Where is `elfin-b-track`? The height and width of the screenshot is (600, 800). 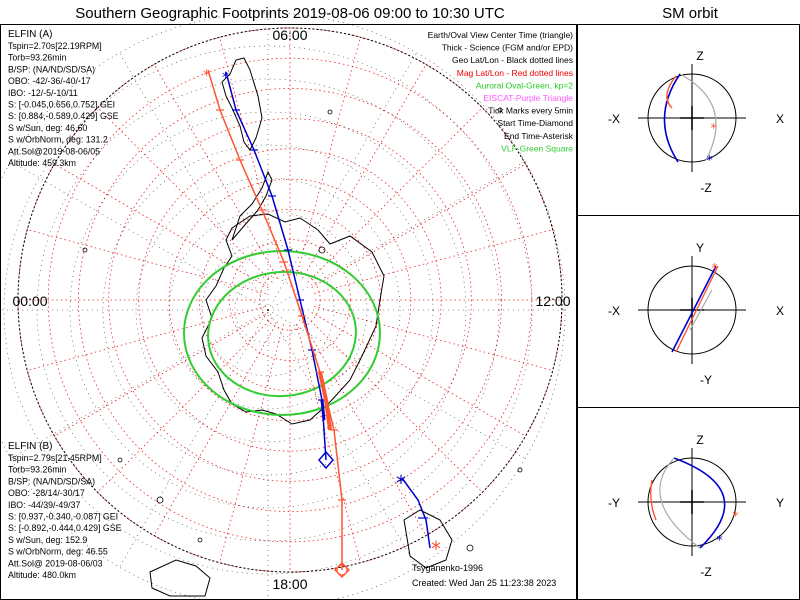
elfin-b-track is located at coordinates (275, 319).